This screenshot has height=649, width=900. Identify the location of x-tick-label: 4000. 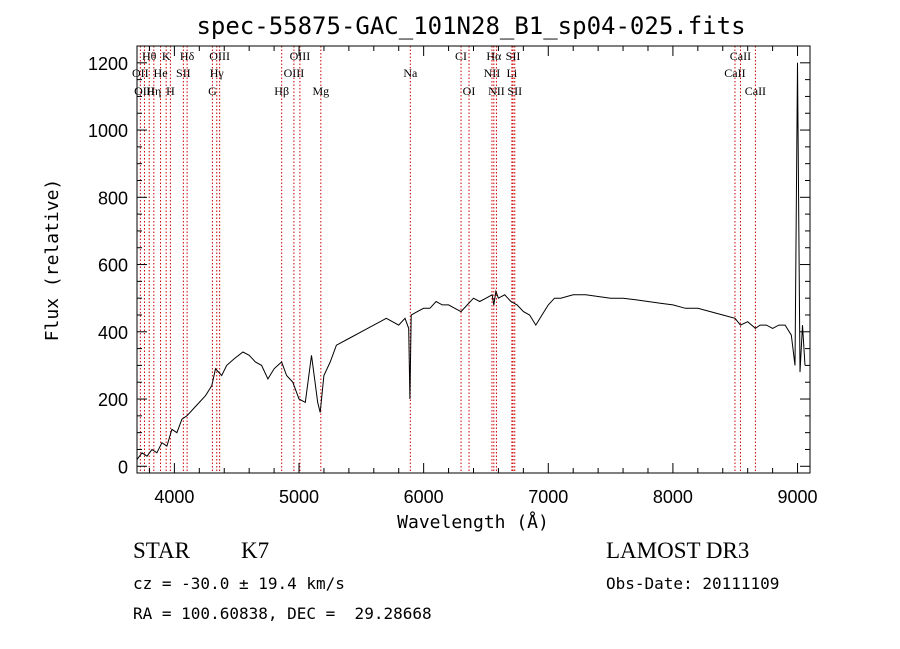
(174, 497).